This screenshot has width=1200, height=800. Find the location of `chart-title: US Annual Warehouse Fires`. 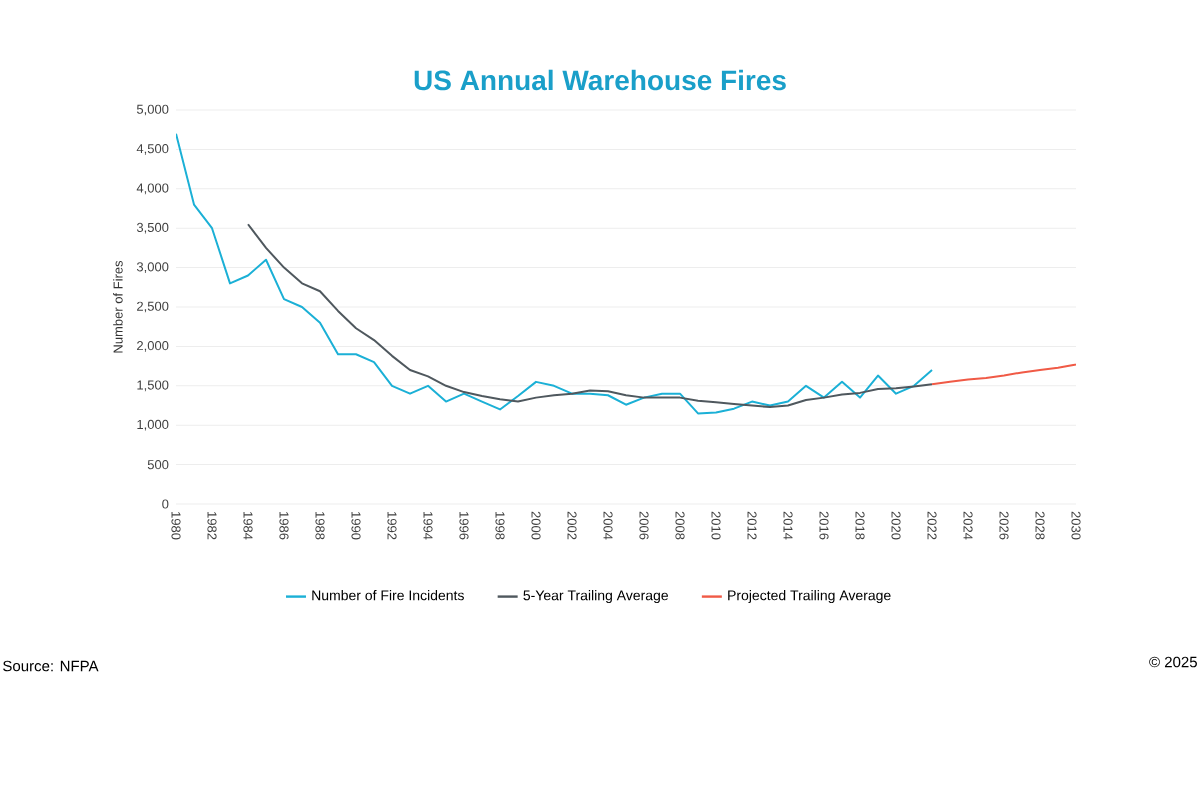

chart-title: US Annual Warehouse Fires is located at coordinates (600, 80).